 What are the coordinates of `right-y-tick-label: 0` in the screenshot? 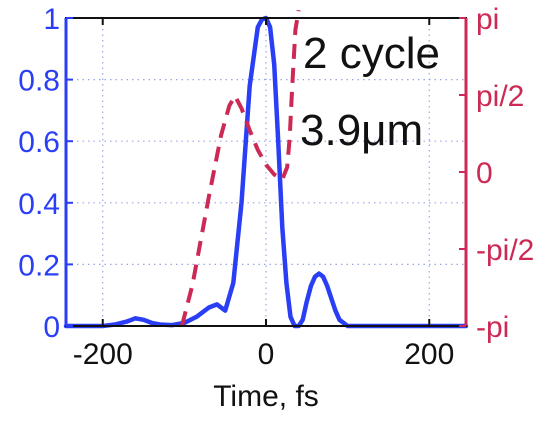 It's located at (484, 173).